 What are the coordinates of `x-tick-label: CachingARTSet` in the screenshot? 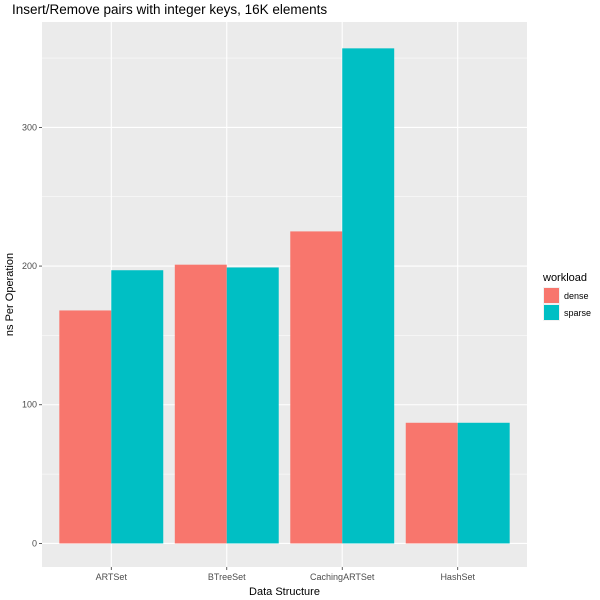 It's located at (342, 577).